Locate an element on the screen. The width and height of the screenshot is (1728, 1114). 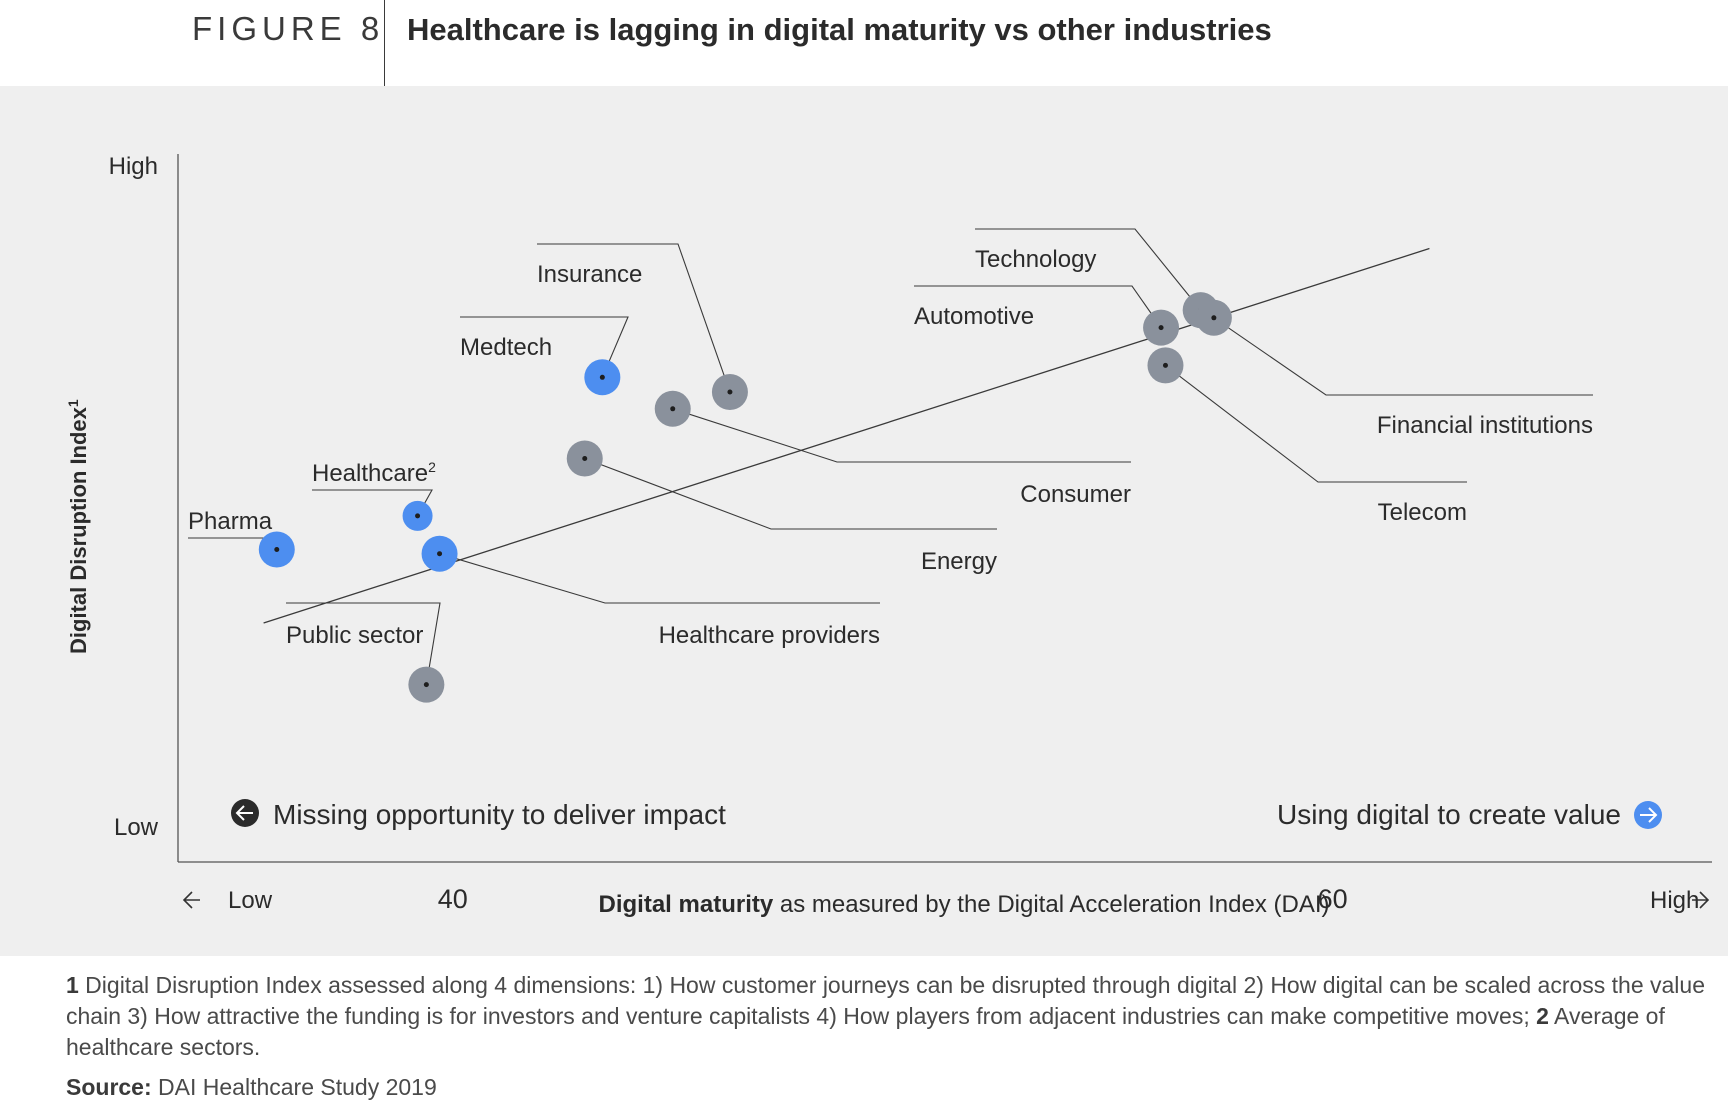
point-label-technology: Technology is located at coordinates (1035, 259).